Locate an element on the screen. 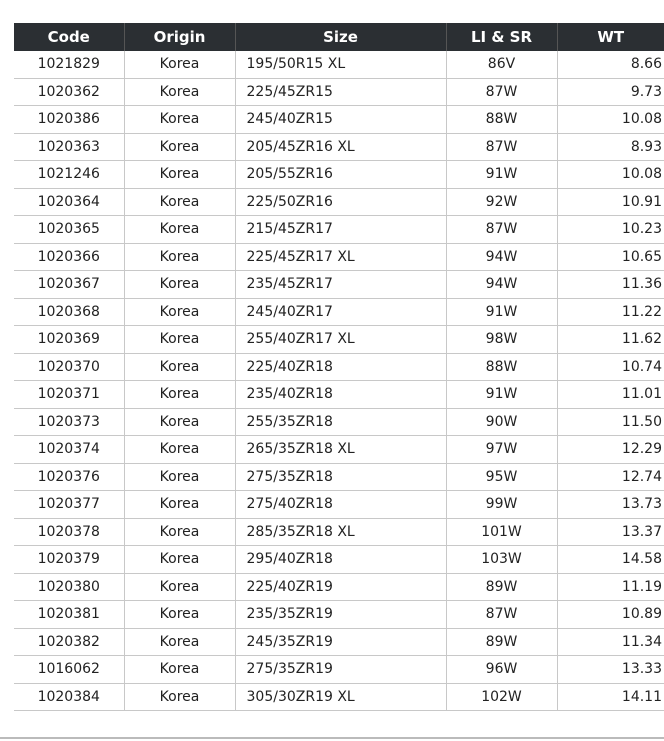  table-cell: 205/55ZR16 is located at coordinates (341, 174).